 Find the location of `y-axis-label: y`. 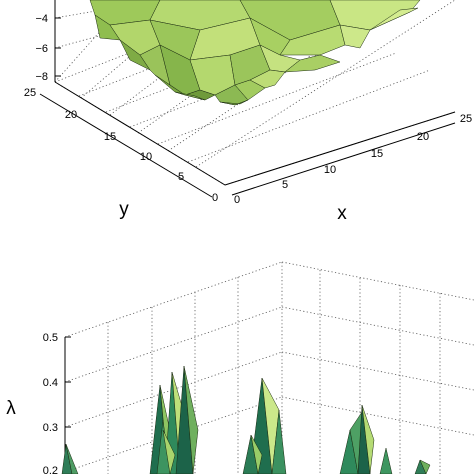

y-axis-label: y is located at coordinates (124, 209).